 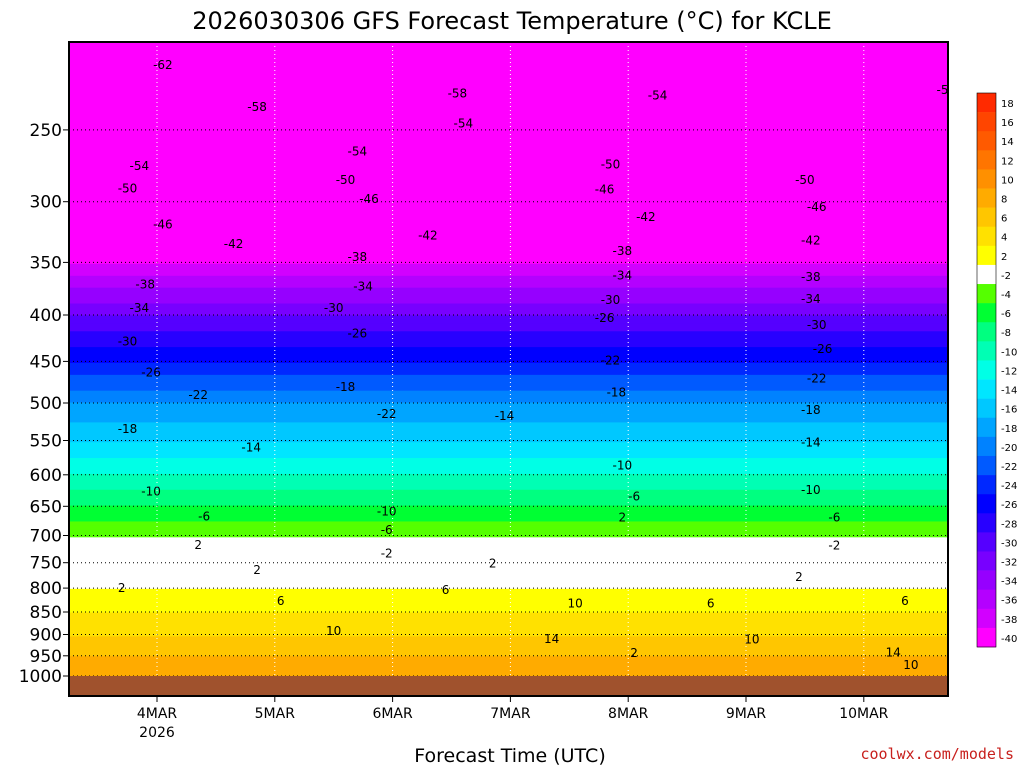 What do you see at coordinates (1007, 142) in the screenshot?
I see `colorbar-label: 14` at bounding box center [1007, 142].